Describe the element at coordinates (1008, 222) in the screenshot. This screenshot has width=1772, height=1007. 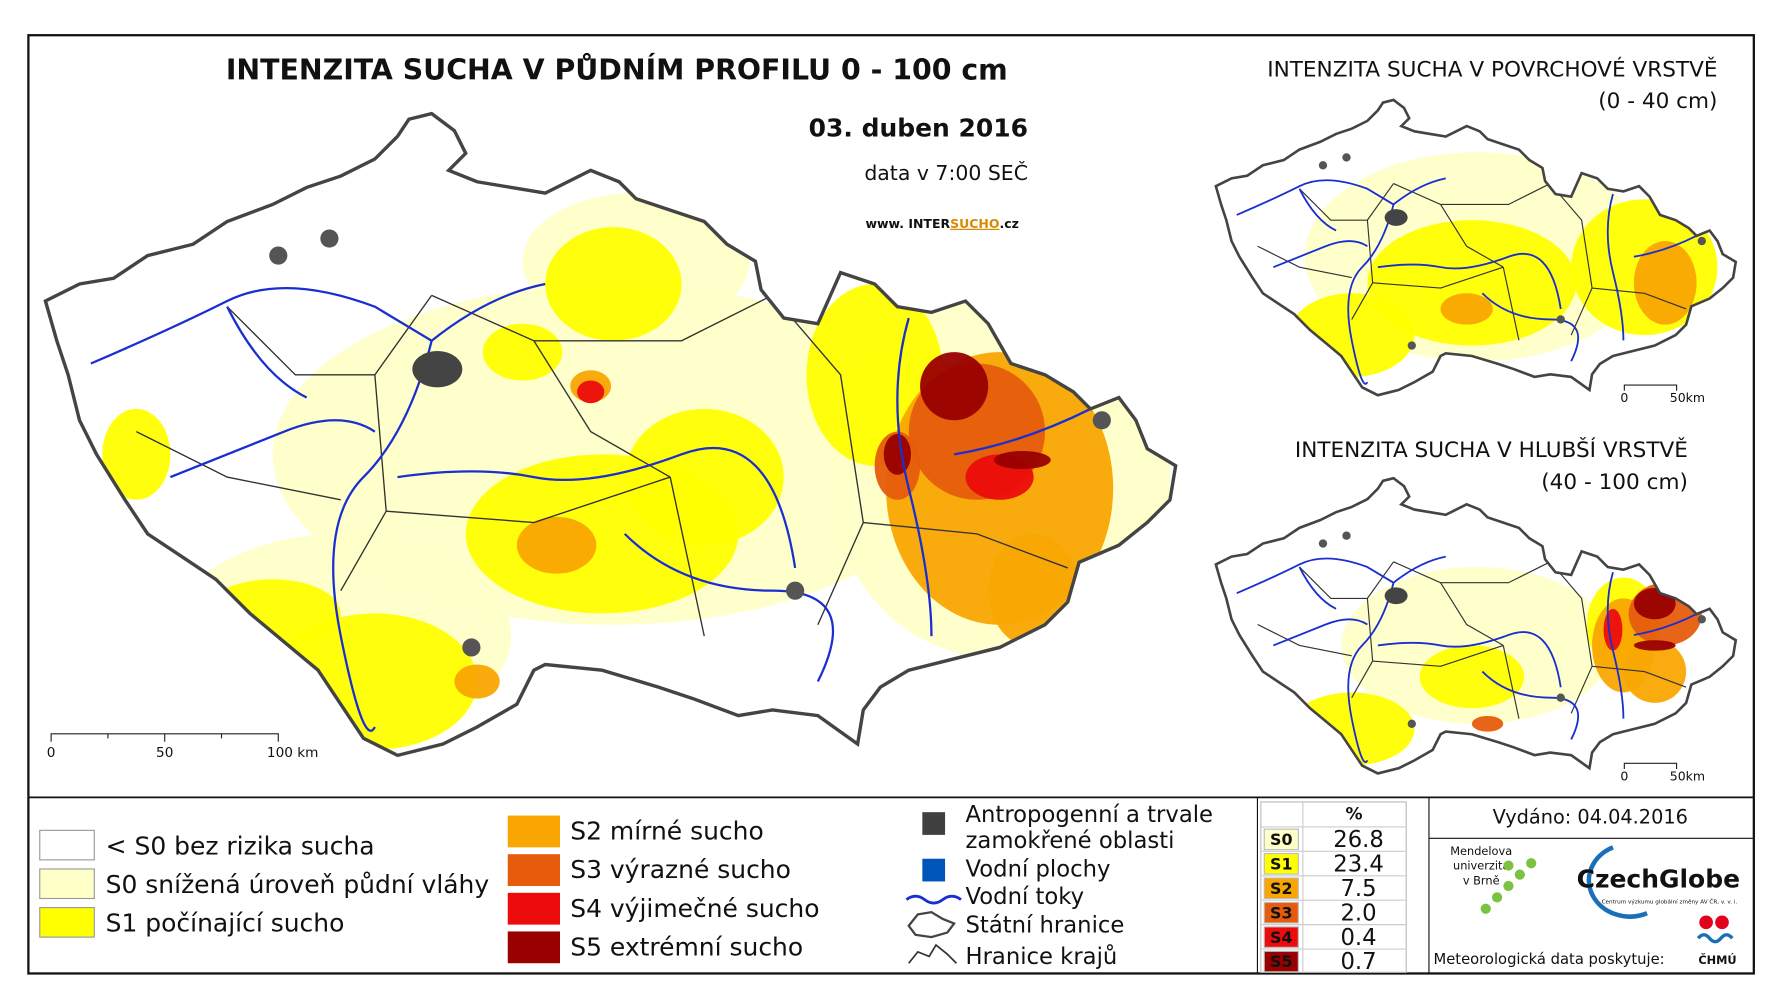
I see `website-part: .cz` at that location.